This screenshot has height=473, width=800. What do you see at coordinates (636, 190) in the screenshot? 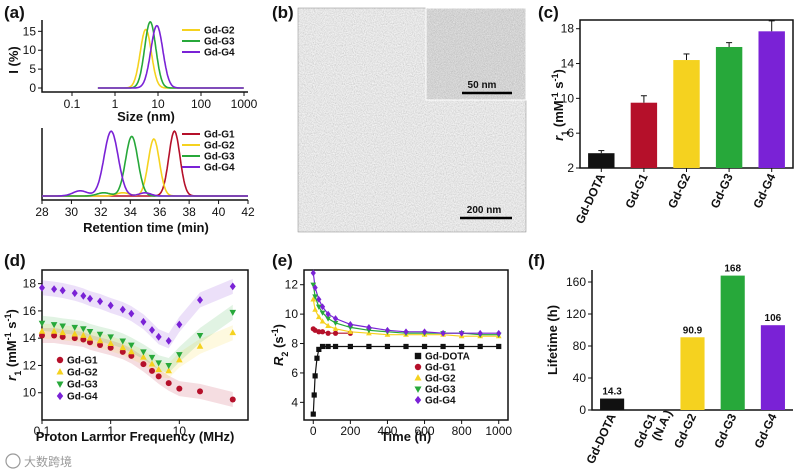
I see `c-category-label: Gd-G1` at bounding box center [636, 190].